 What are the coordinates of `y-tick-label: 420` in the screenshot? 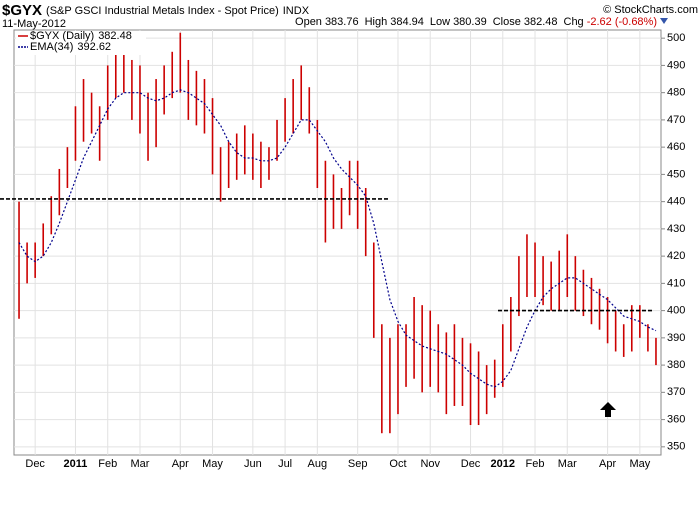 It's located at (676, 256).